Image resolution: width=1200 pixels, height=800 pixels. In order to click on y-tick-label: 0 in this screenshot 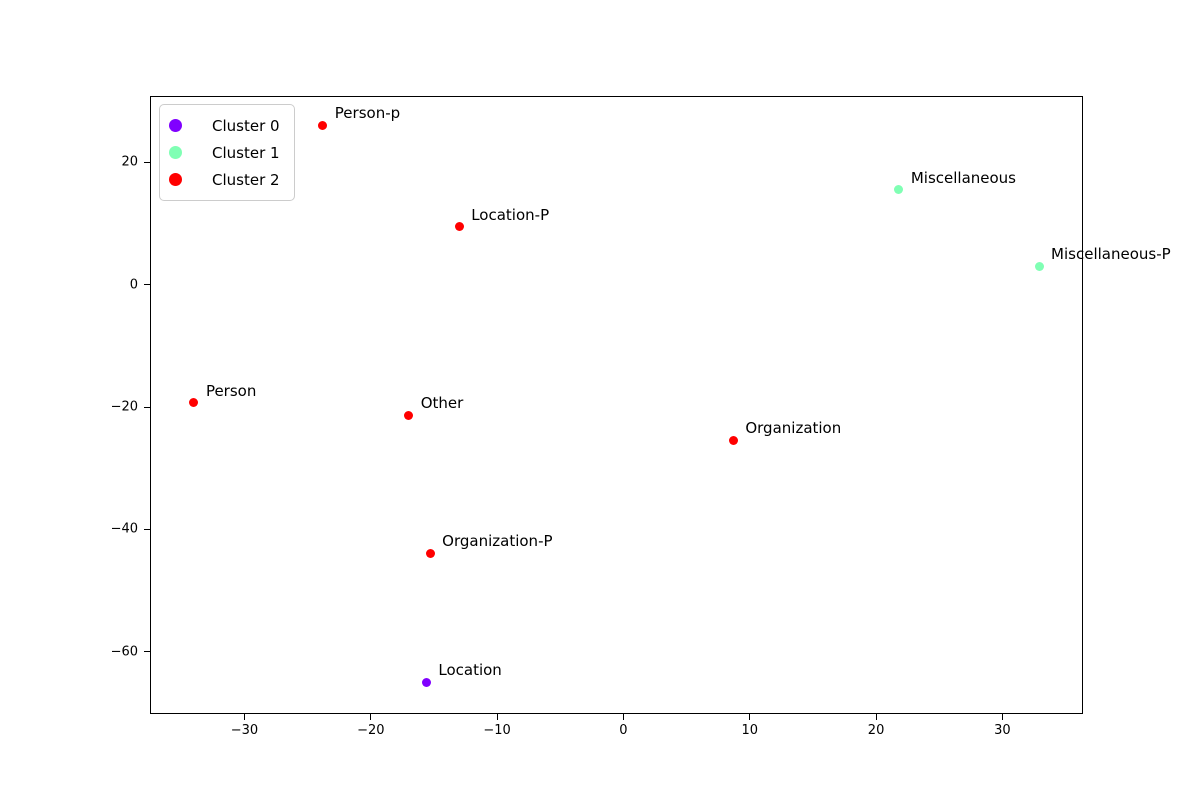, I will do `click(133, 285)`.